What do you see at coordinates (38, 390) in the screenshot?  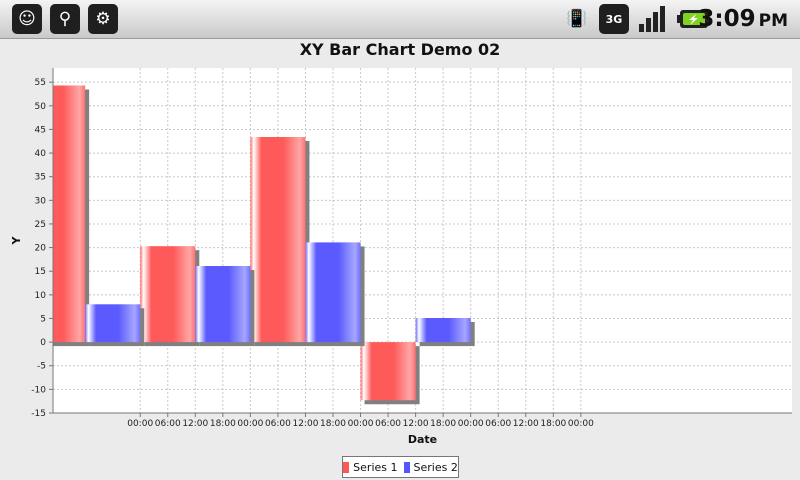 I see `y-tick-label: -10` at bounding box center [38, 390].